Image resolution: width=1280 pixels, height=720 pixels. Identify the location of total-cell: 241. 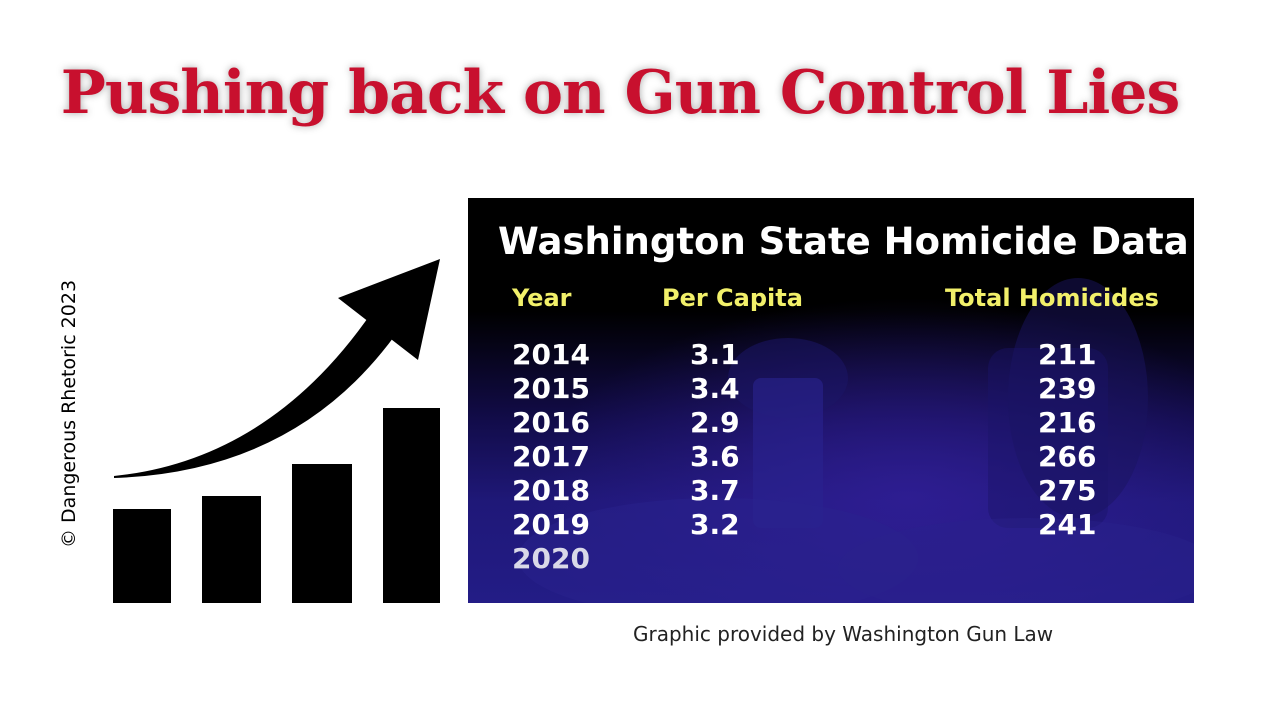
(1067, 524).